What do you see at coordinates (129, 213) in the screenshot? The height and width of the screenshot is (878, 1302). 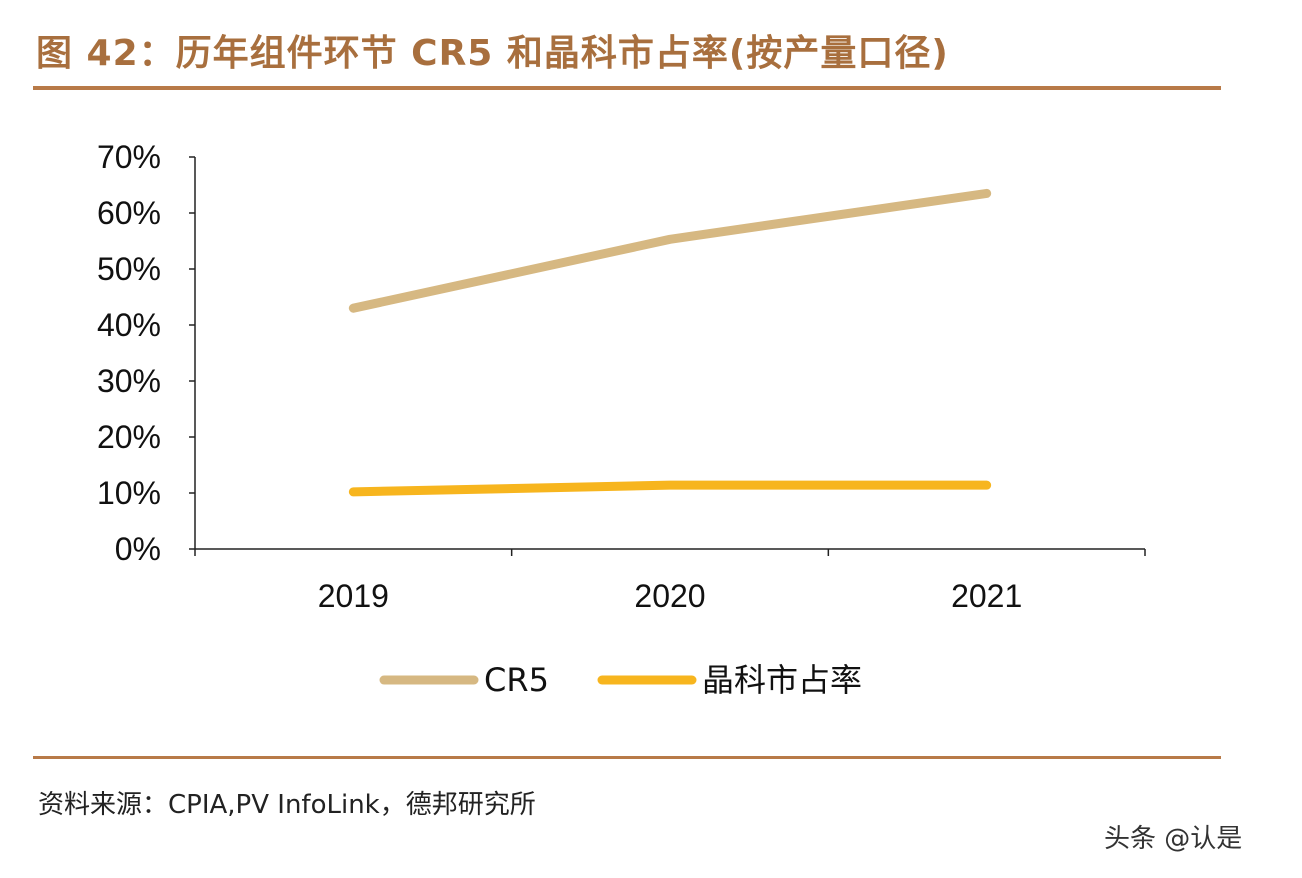 I see `y-tick-label: 60%` at bounding box center [129, 213].